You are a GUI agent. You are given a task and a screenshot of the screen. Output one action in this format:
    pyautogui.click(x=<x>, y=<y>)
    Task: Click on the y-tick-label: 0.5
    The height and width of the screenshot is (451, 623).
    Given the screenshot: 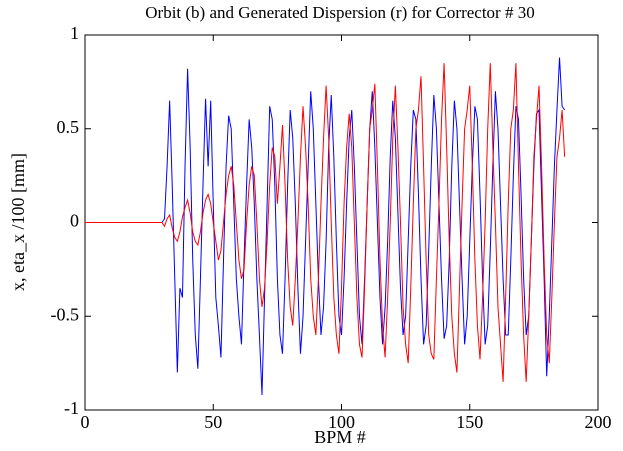 What is the action you would take?
    pyautogui.click(x=68, y=127)
    